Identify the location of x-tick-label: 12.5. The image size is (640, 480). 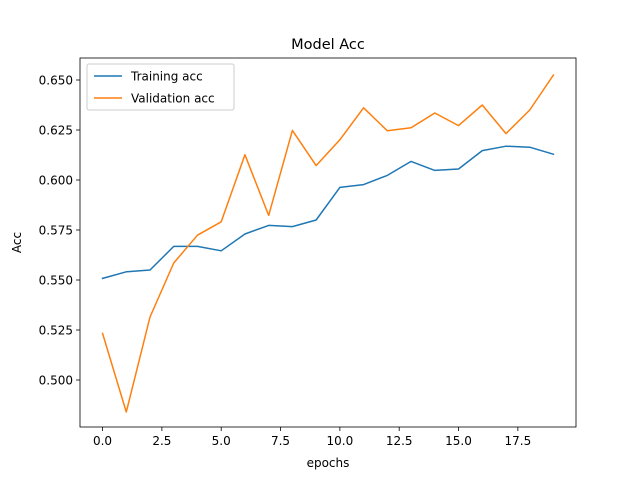
(399, 441).